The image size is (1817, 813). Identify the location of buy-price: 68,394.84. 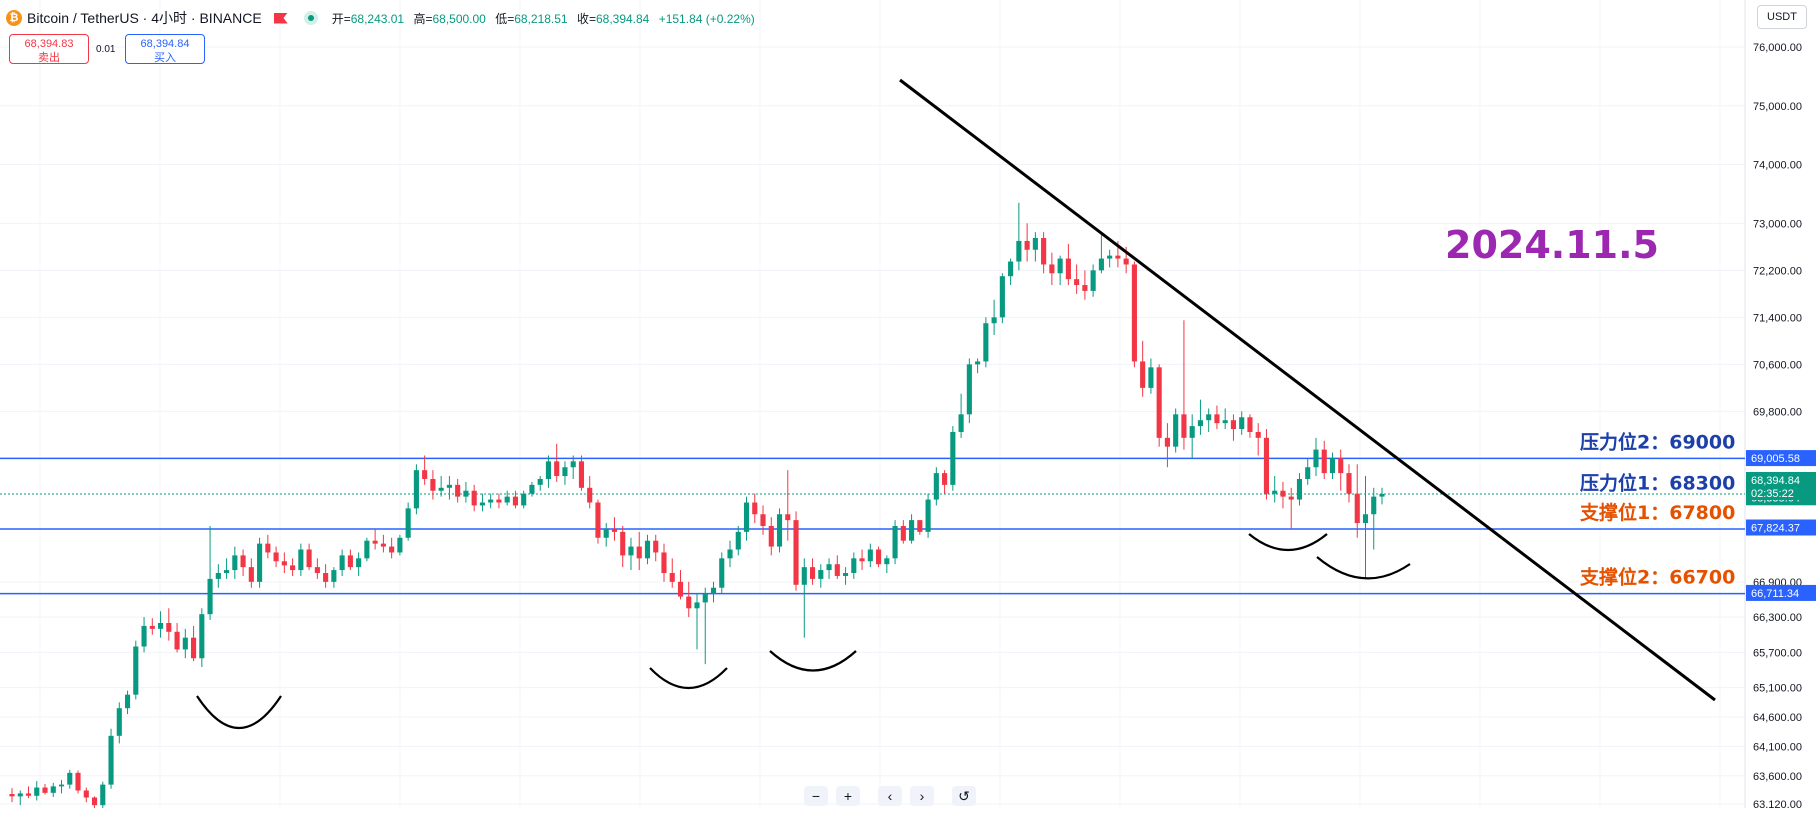
(165, 44).